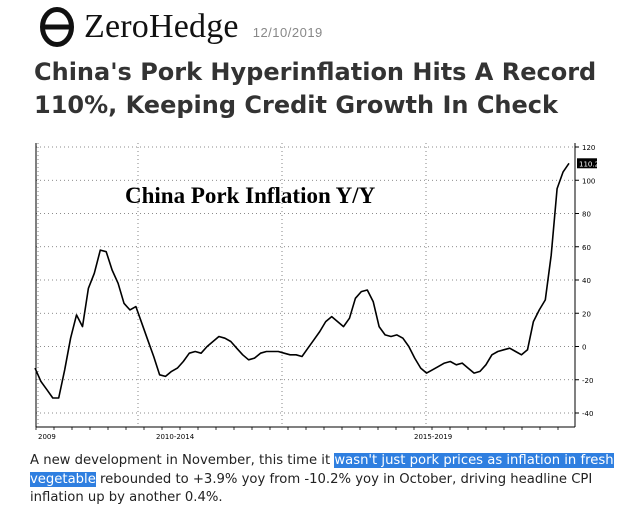  What do you see at coordinates (57, 27) in the screenshot?
I see `zerohedge-logo-icon` at bounding box center [57, 27].